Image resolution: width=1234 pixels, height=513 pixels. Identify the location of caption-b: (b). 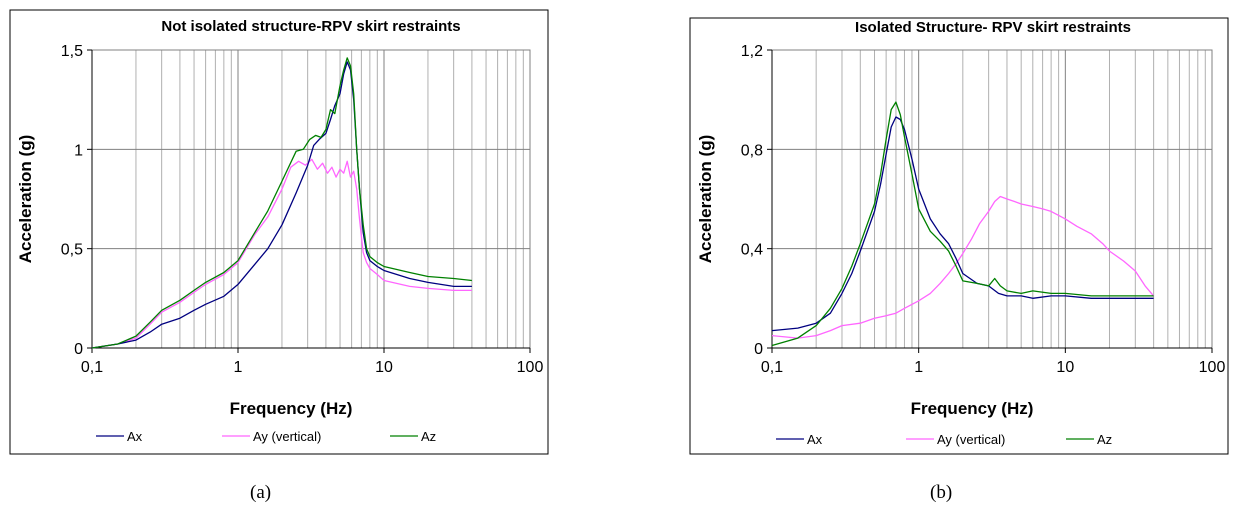
(941, 492).